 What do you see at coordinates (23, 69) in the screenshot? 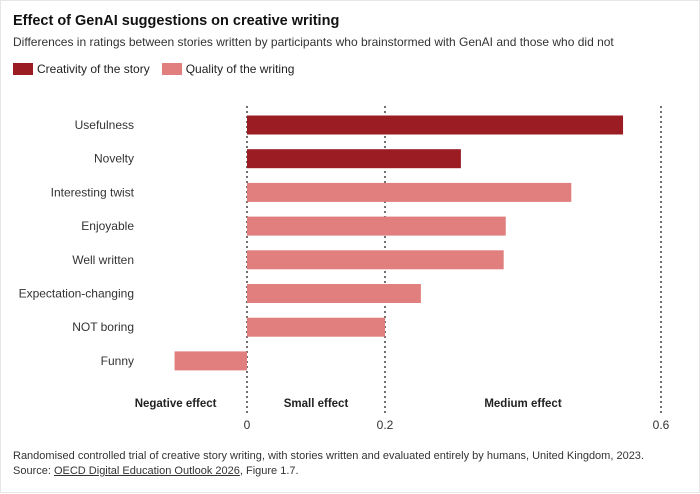
I see `legend-swatch-creativity` at bounding box center [23, 69].